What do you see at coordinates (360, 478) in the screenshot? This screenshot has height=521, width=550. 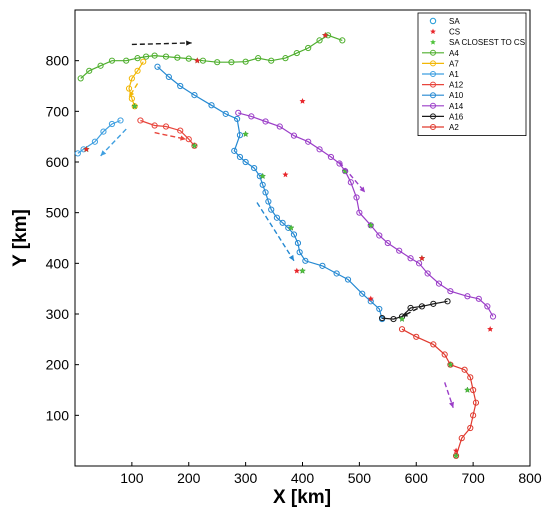 I see `x-tick-label: 500` at bounding box center [360, 478].